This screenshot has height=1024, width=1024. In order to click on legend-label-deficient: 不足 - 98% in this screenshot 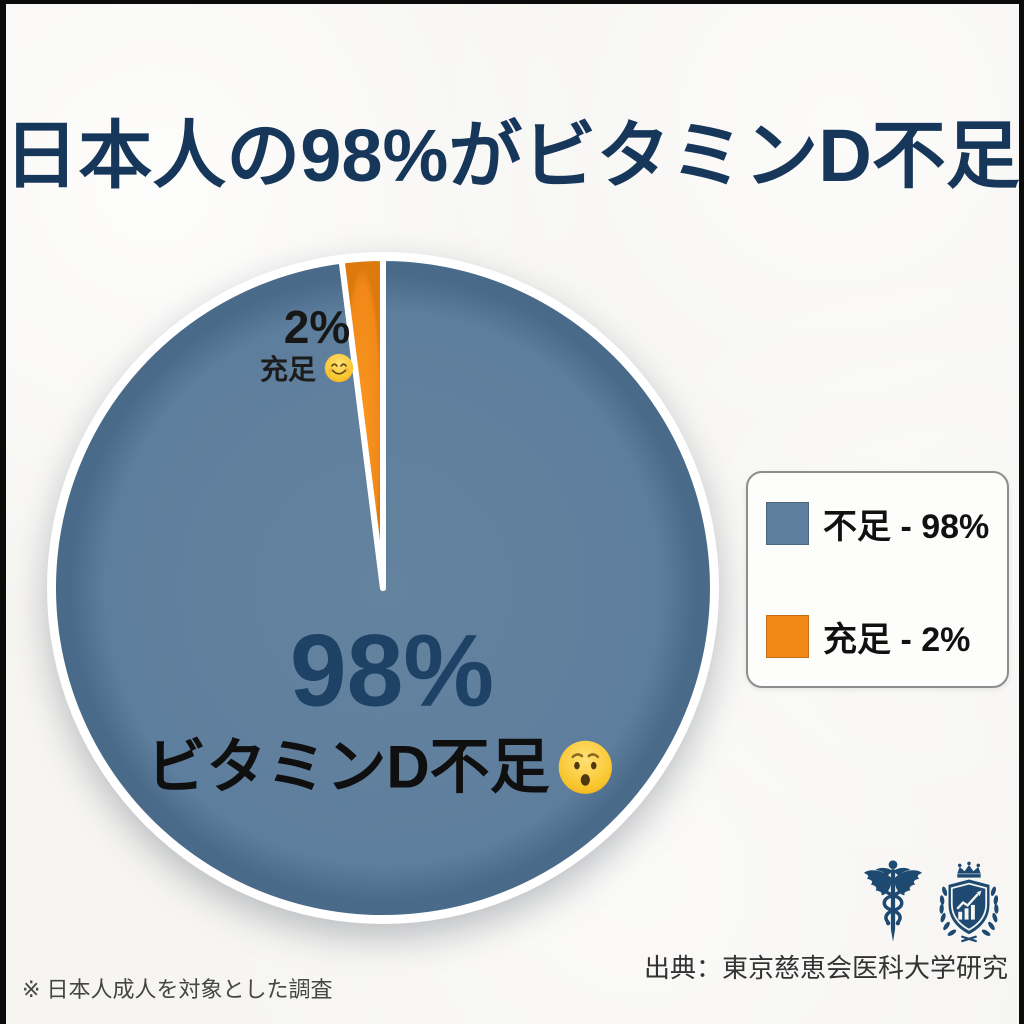, I will do `click(906, 527)`.